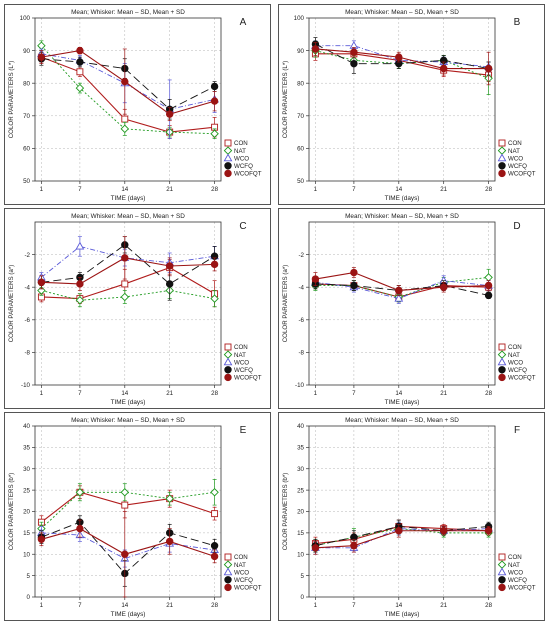 The image size is (550, 626). Describe the element at coordinates (243, 430) in the screenshot. I see `panel-letter: E` at that location.